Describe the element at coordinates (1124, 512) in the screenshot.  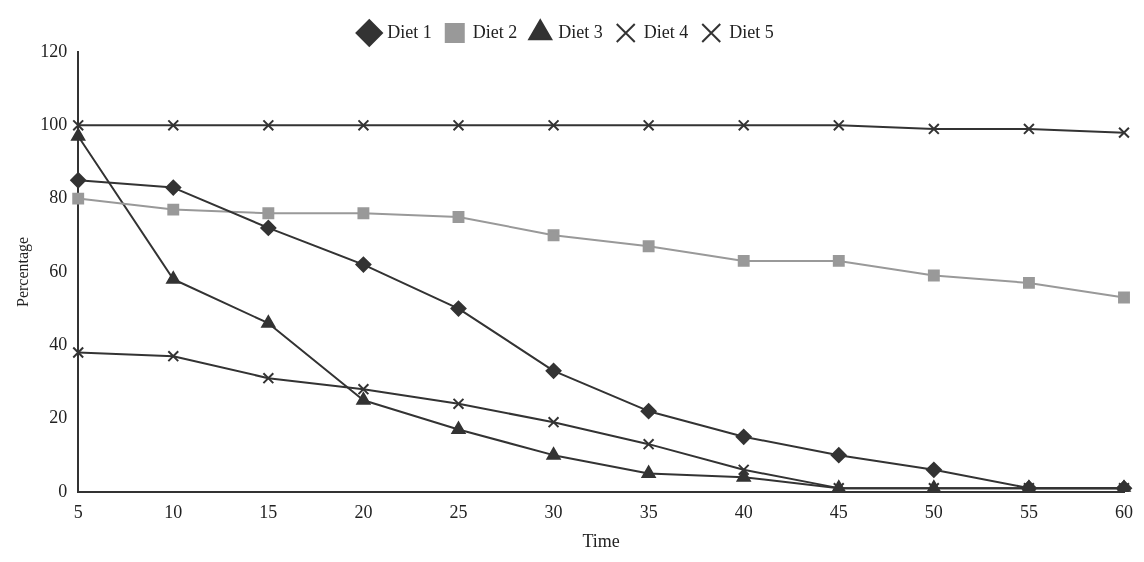
I see `x-tick-label: 60` at that location.